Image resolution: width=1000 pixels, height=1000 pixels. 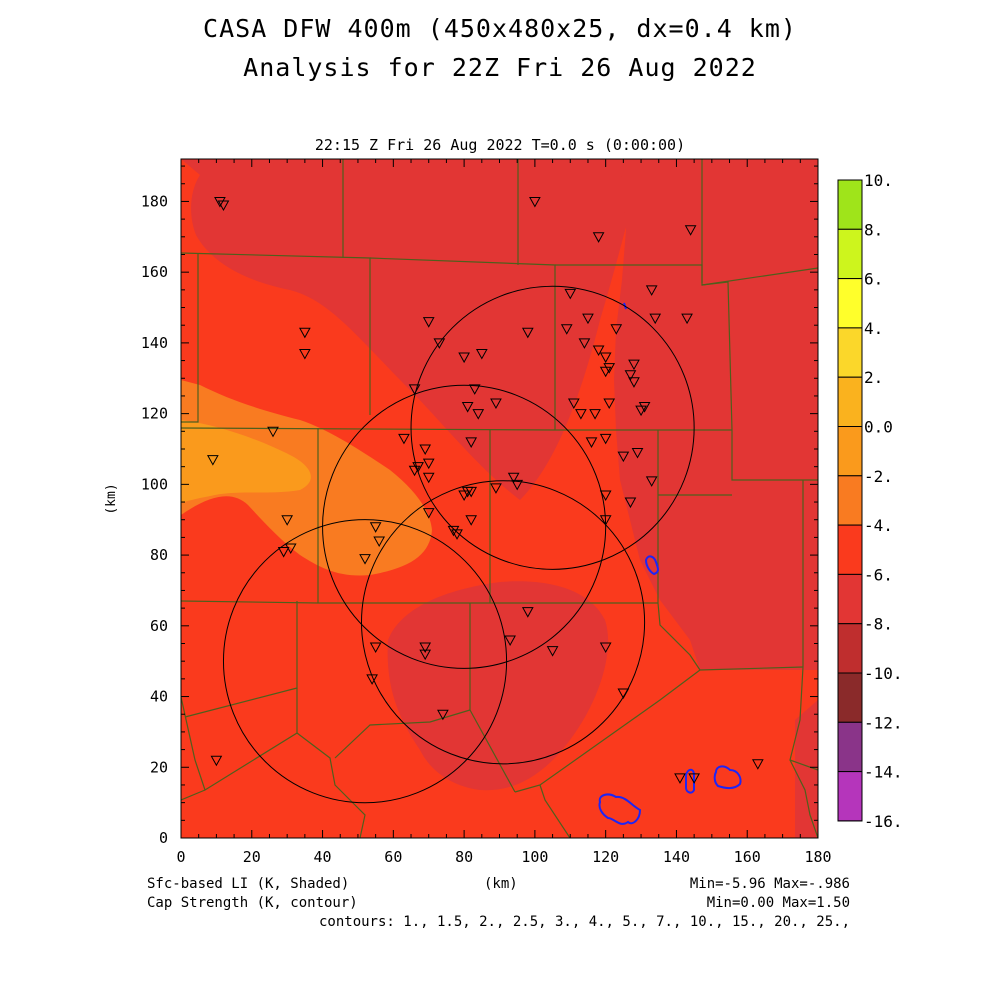 I want to click on y-tick-label: 120, so click(x=154, y=414).